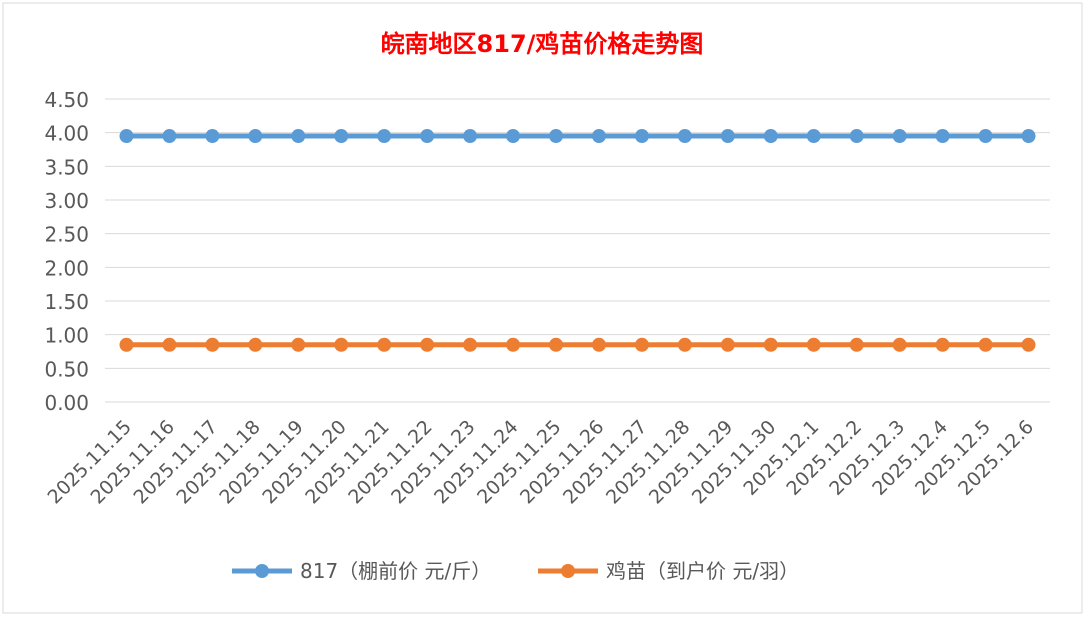  Describe the element at coordinates (515, 571) in the screenshot. I see `legend: 817（棚前价 元/斤） 鸡苗（到户价 元/羽）` at that location.